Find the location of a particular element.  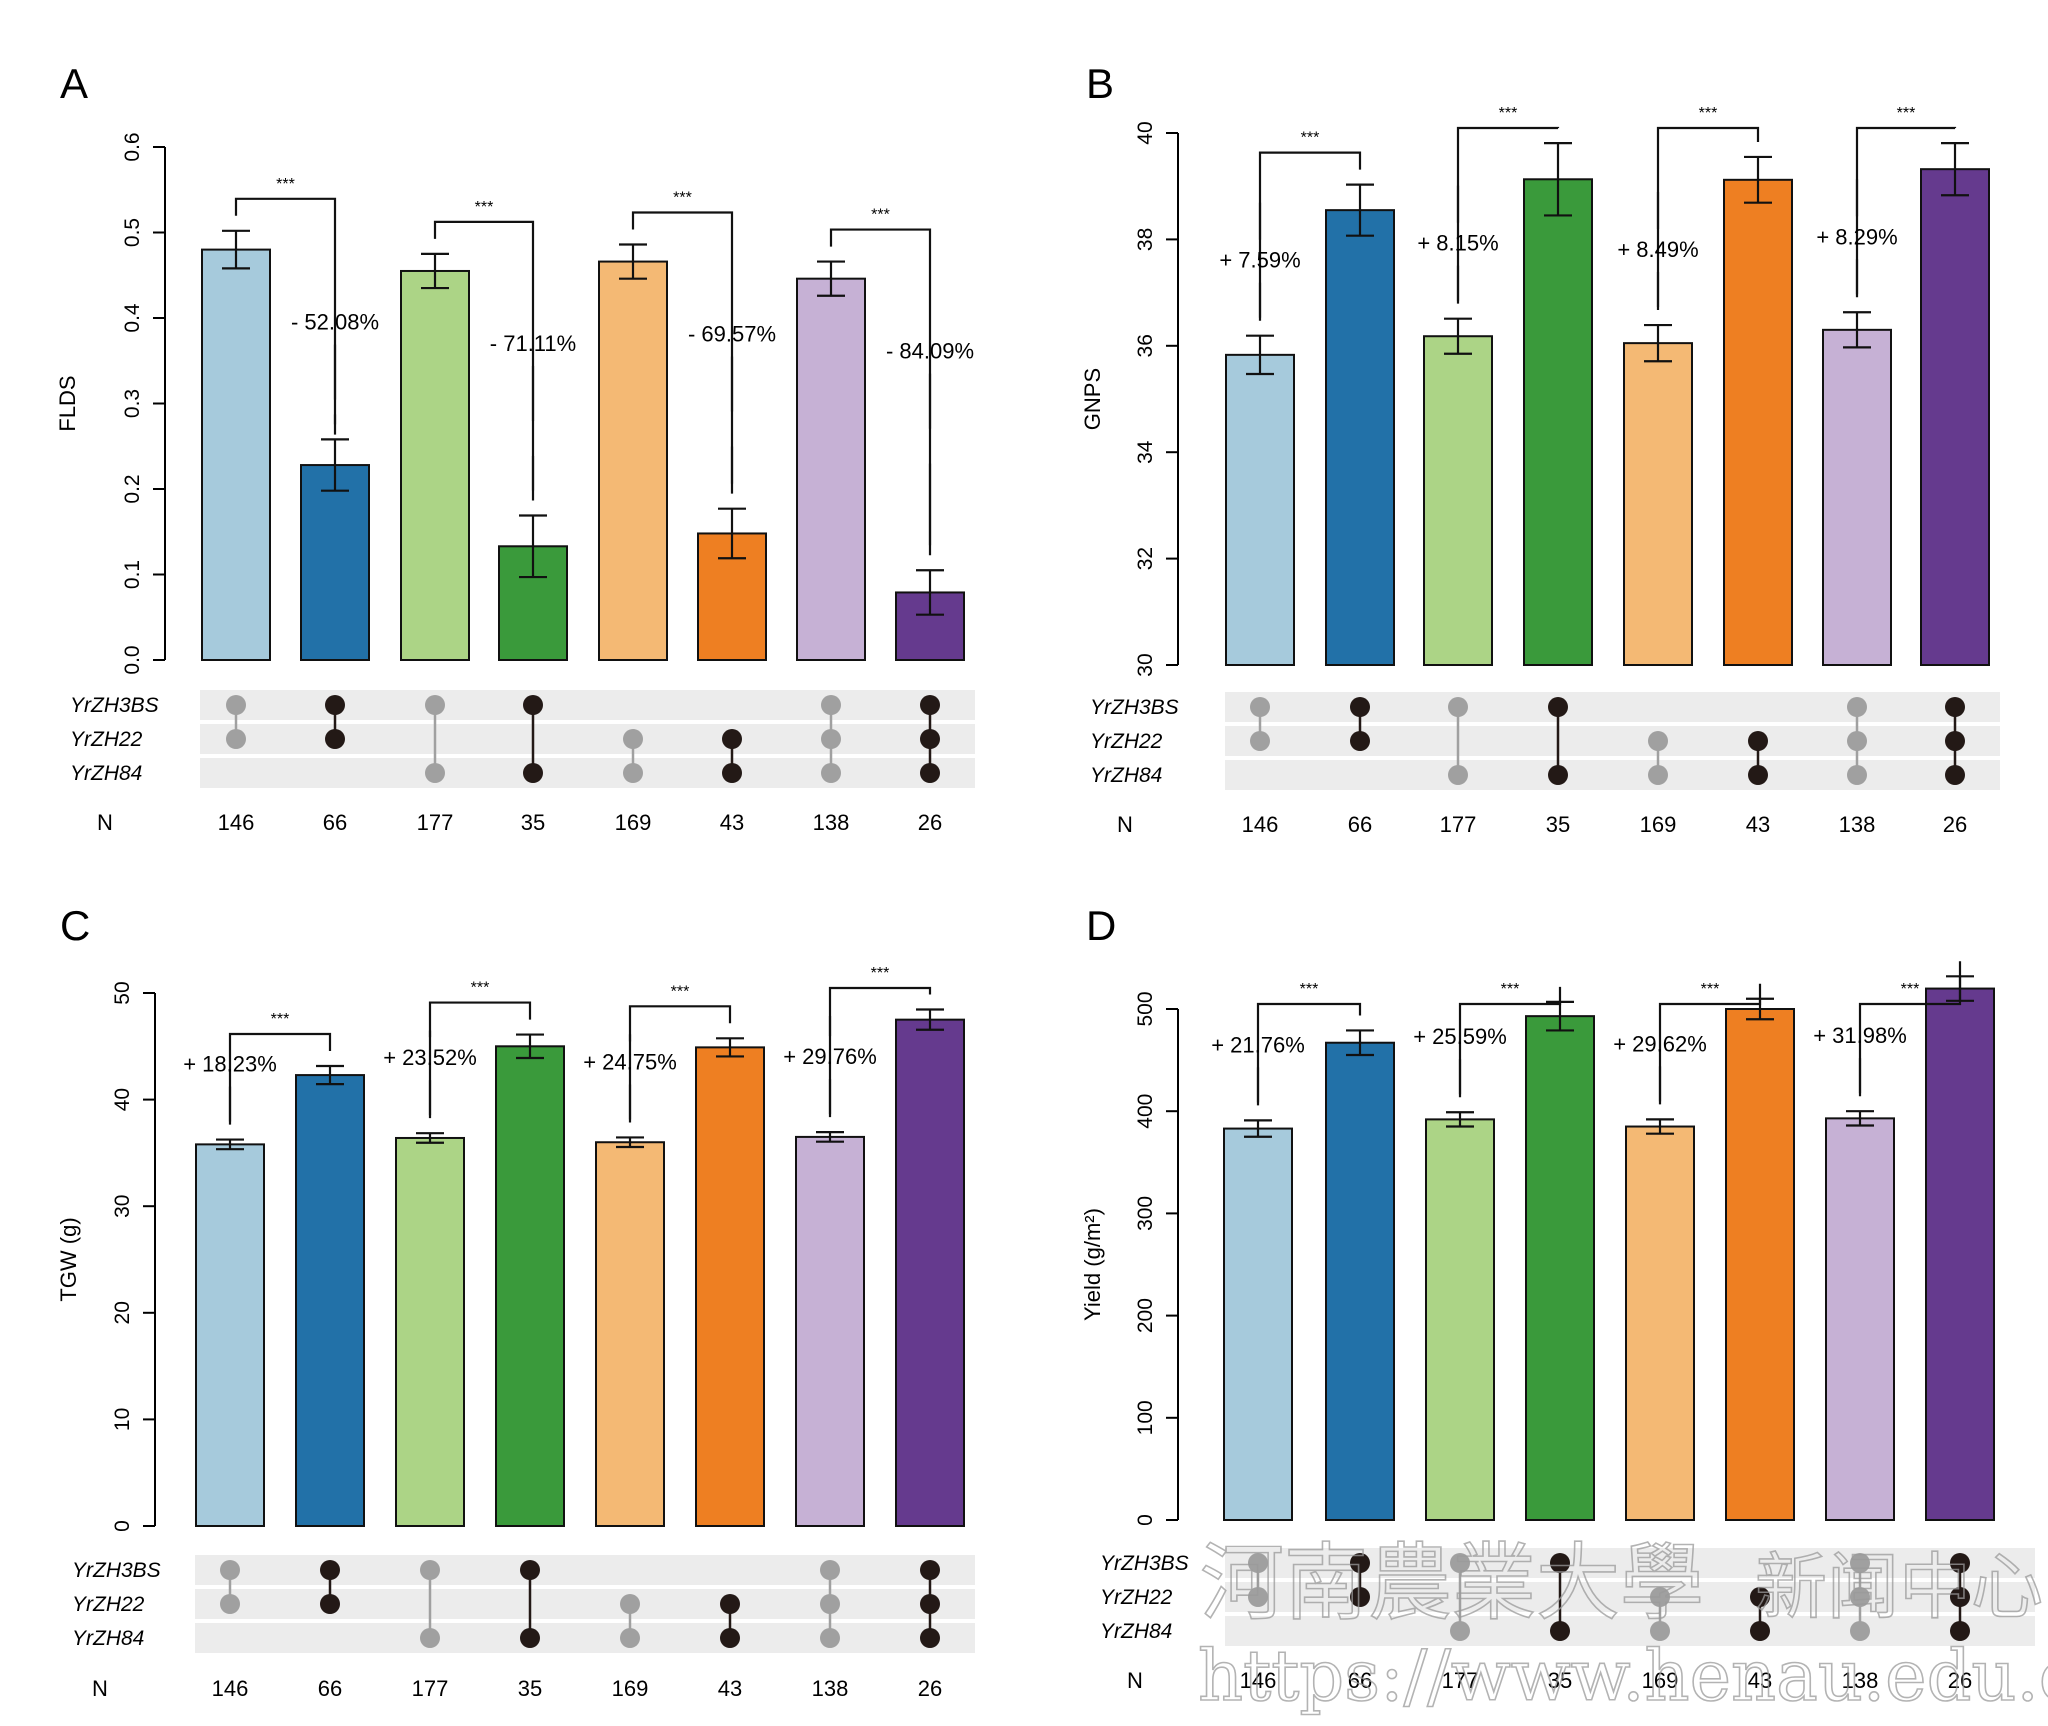

watermark-news-center: 新闻中心 is located at coordinates (1899, 1587).